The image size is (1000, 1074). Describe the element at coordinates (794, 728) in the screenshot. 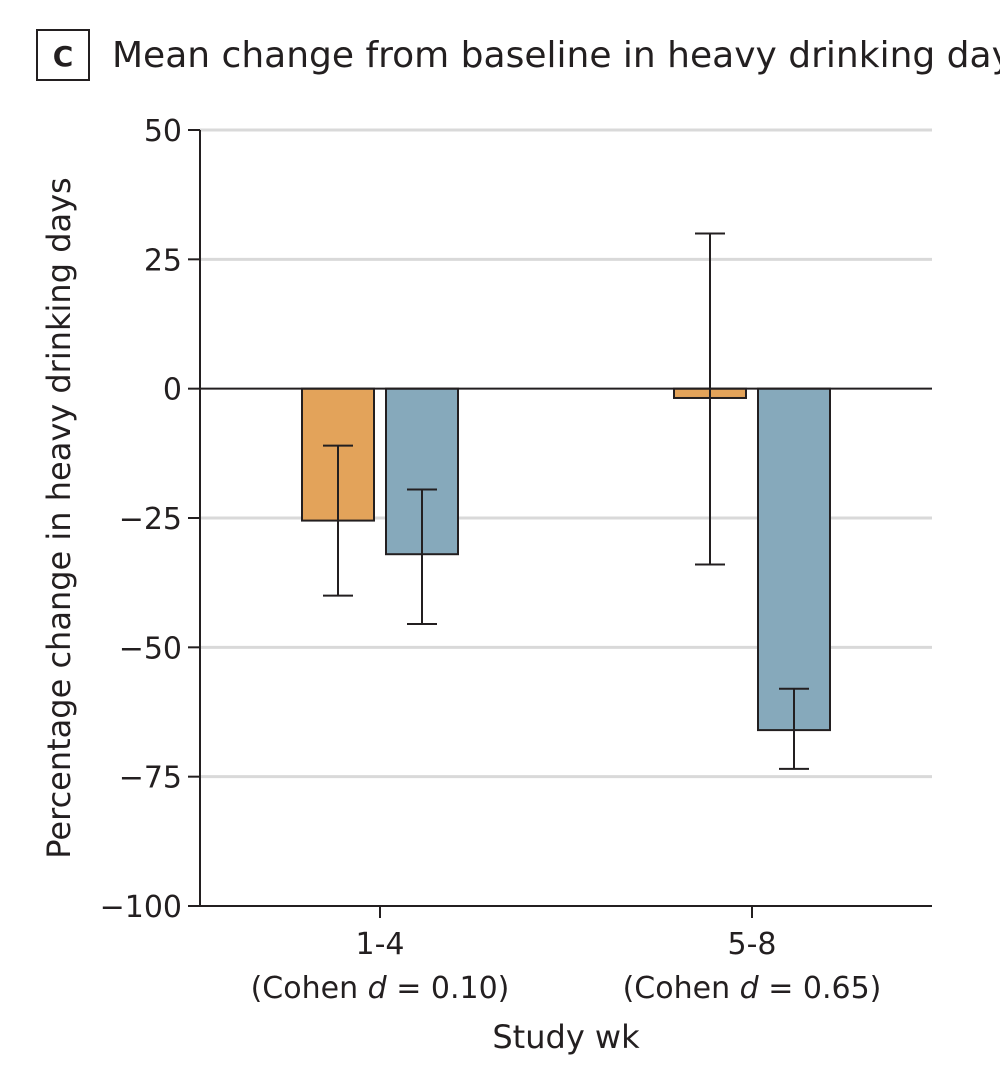

I see `error-bar-series1-cat1` at that location.